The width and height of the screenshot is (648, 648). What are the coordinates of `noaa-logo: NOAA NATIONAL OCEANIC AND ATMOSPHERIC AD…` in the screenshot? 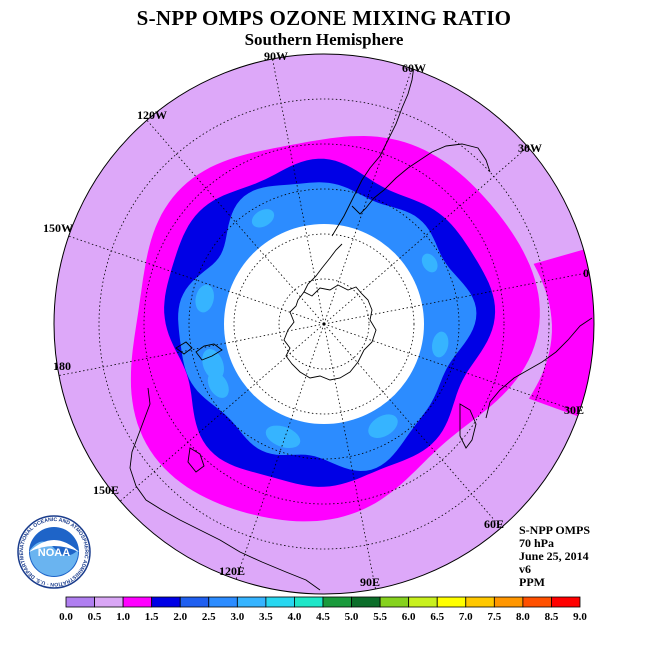 It's located at (53, 551).